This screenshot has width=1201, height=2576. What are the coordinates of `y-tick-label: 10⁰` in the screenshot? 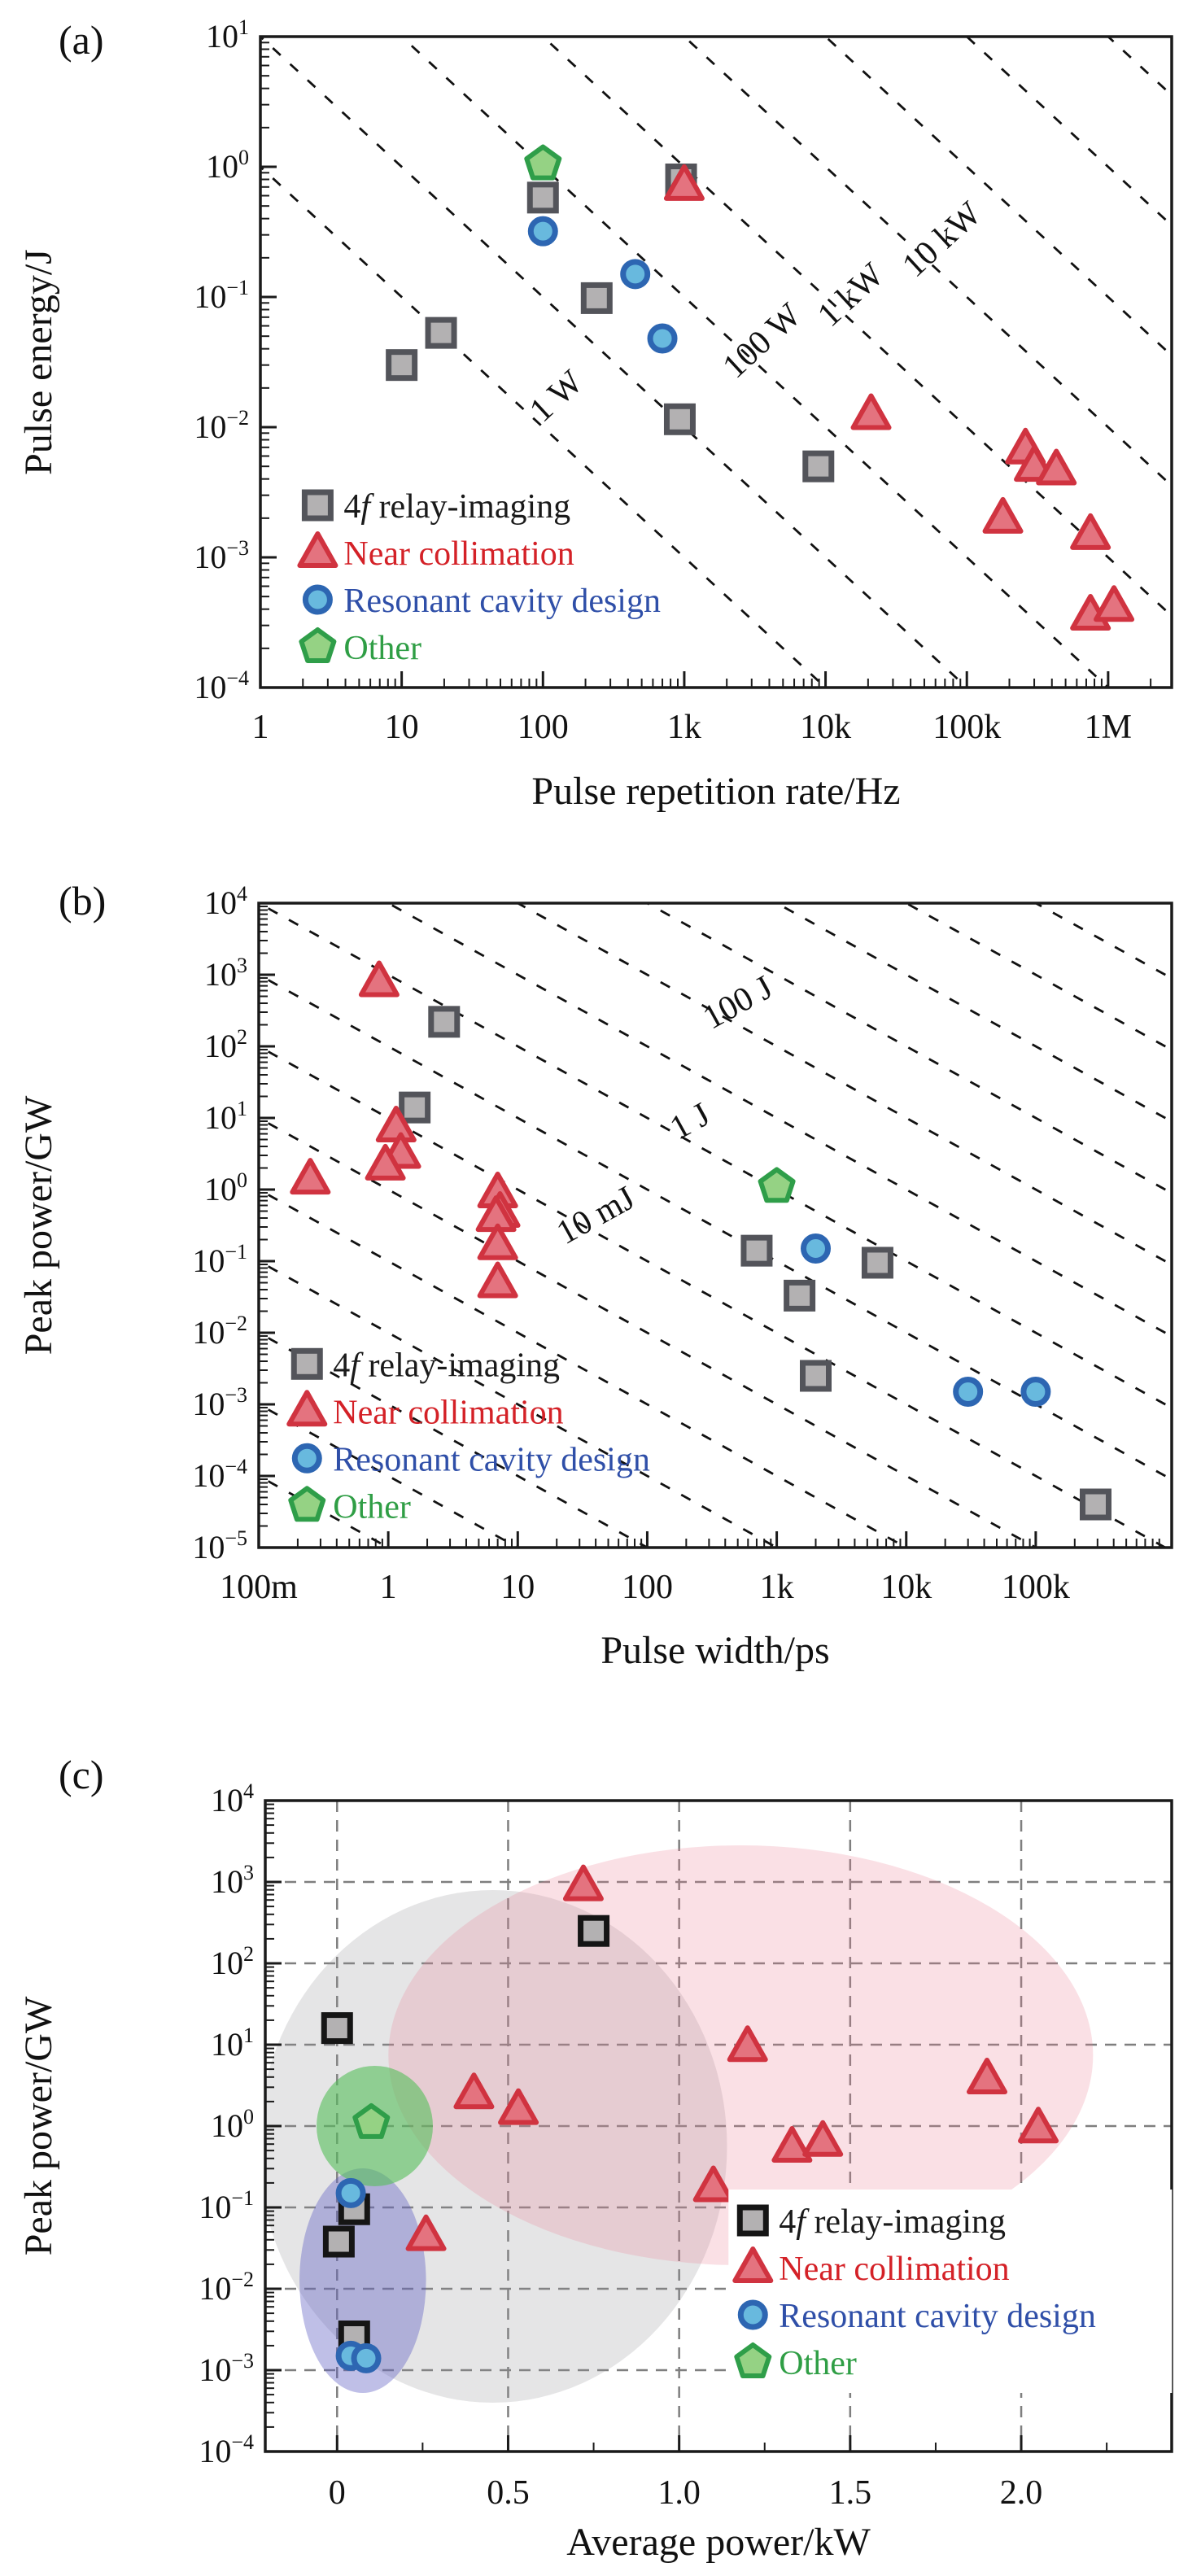 It's located at (232, 2124).